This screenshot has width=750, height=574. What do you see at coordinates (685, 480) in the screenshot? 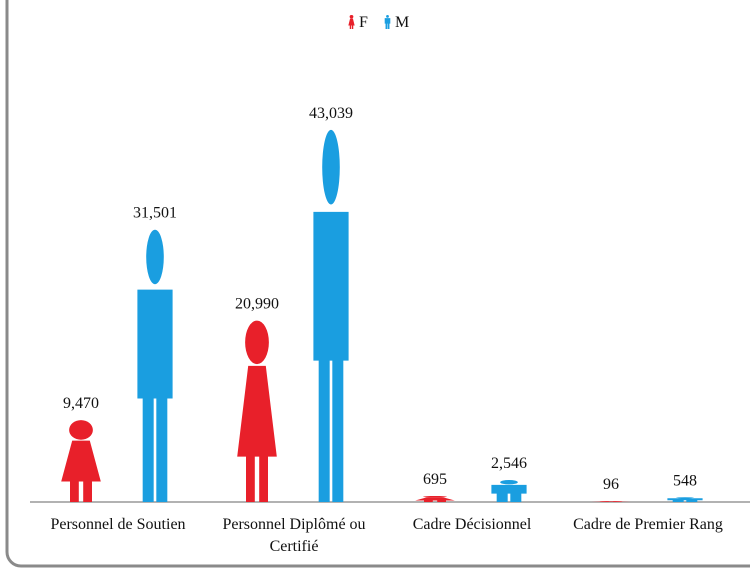
I see `value-label: 548` at bounding box center [685, 480].